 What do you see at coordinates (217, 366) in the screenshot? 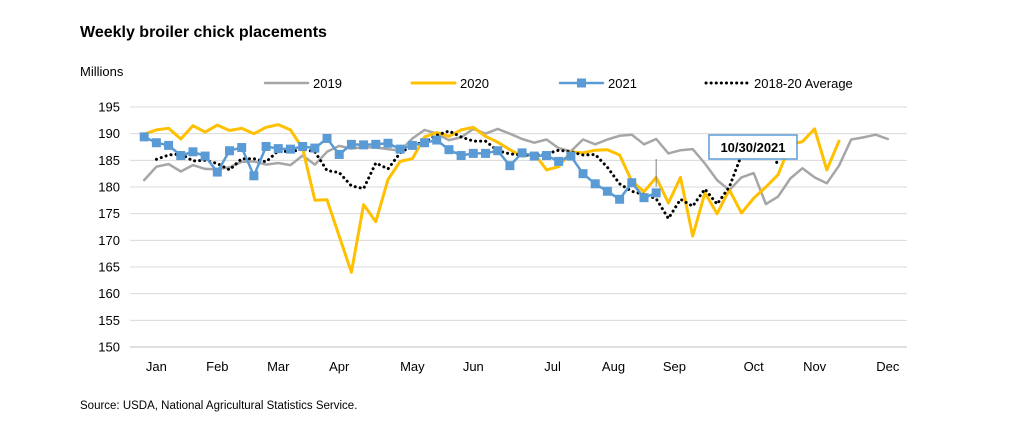
I see `x-tick-label: Feb` at bounding box center [217, 366].